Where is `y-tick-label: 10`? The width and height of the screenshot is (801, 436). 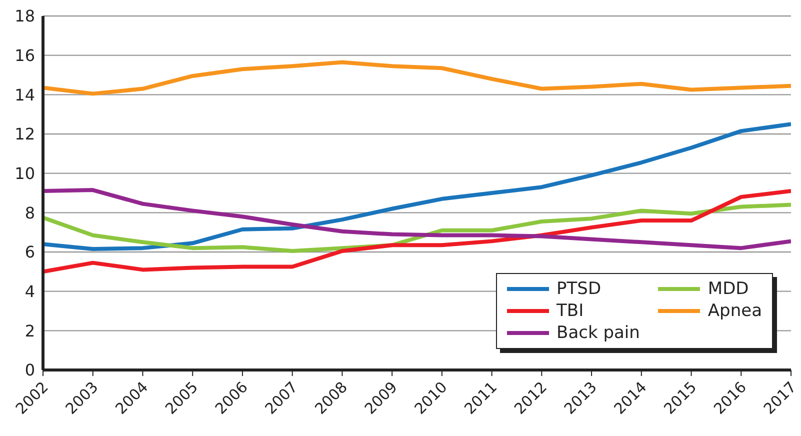 y-tick-label: 10 is located at coordinates (24, 174).